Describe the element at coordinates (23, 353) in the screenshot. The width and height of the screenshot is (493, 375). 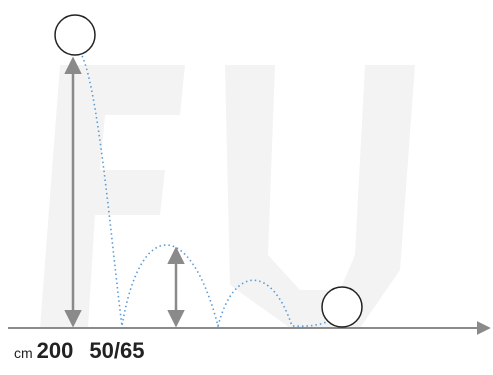
I see `unit-label: cm` at that location.